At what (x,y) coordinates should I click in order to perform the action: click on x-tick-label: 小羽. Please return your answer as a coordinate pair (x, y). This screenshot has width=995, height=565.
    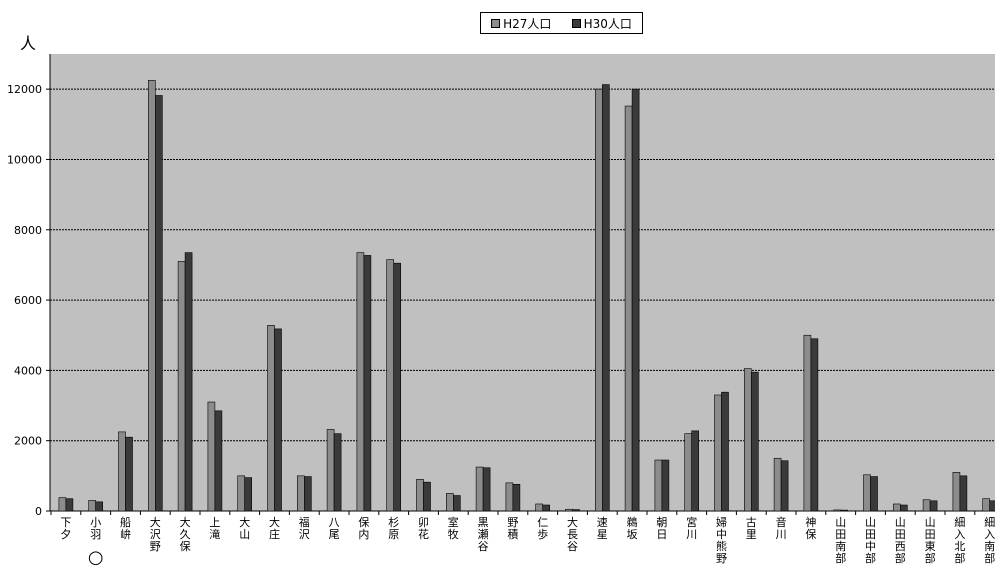
    Looking at the image, I should click on (95, 528).